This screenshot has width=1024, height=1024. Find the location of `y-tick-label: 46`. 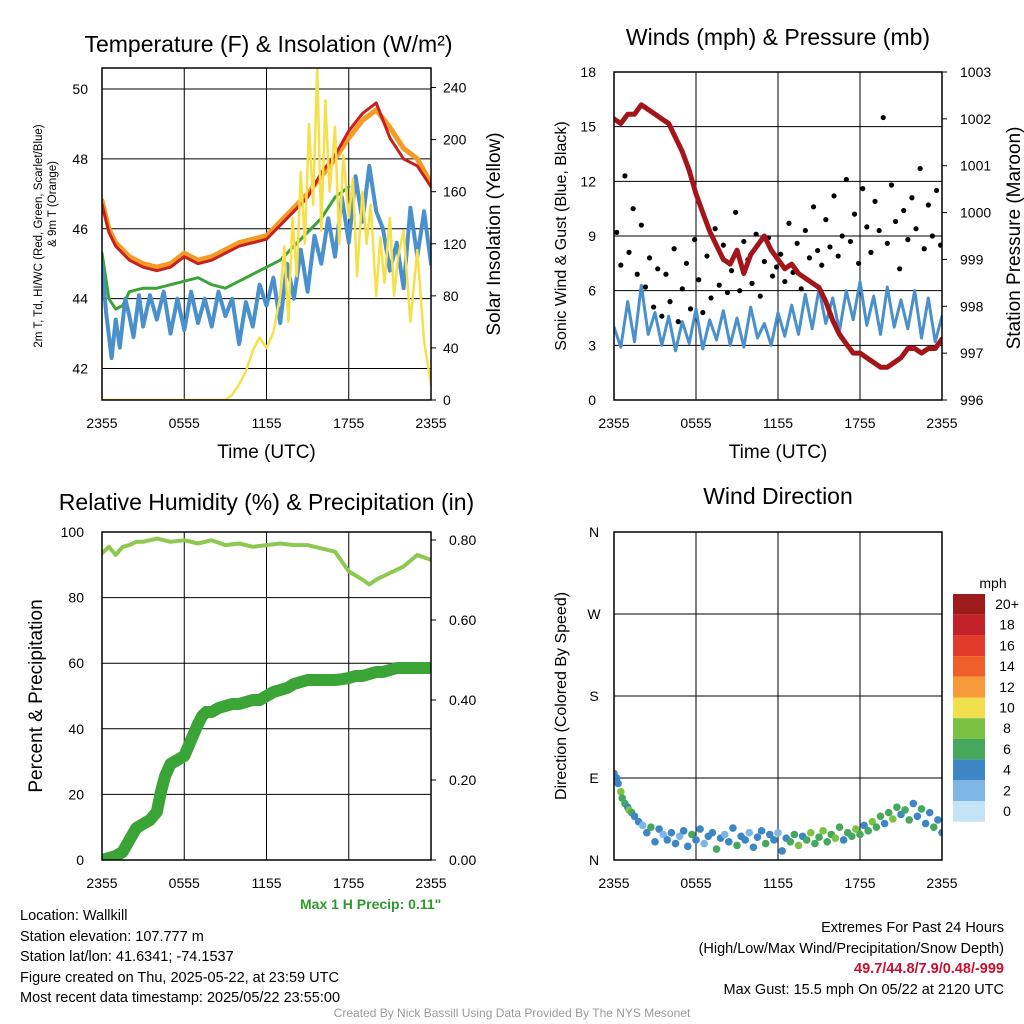

y-tick-label: 46 is located at coordinates (80, 229).